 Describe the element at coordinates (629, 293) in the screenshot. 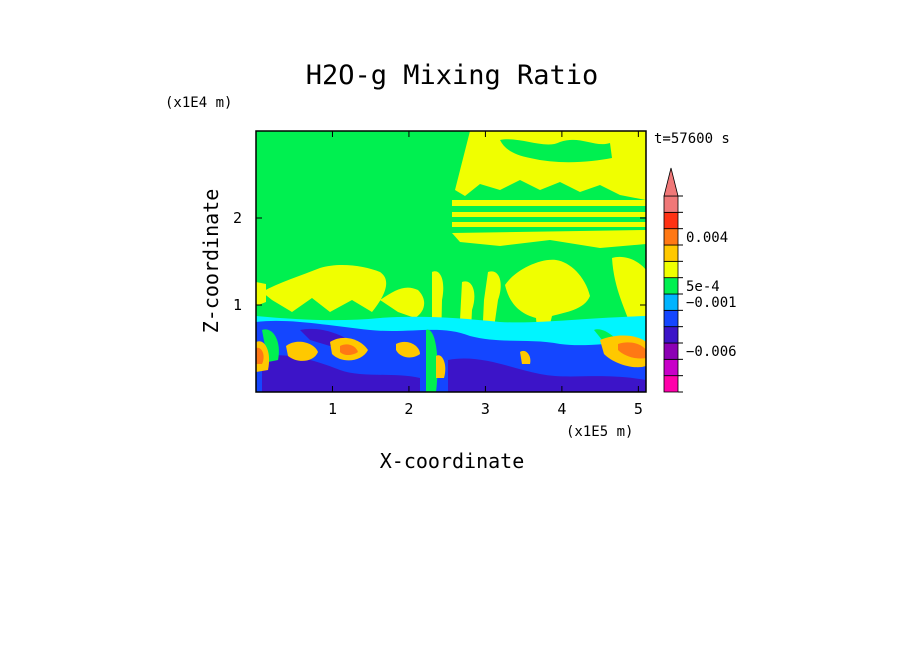

I see `field-yellow-plume-right` at that location.